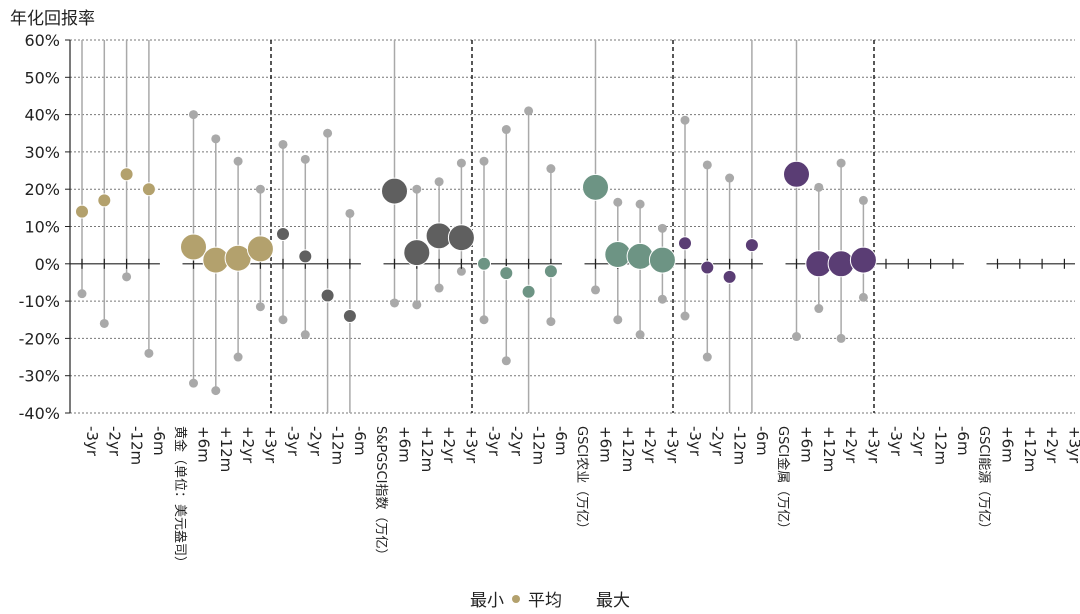 Image resolution: width=1080 pixels, height=614 pixels. Describe the element at coordinates (487, 601) in the screenshot. I see `legend-item-min: 最小` at that location.